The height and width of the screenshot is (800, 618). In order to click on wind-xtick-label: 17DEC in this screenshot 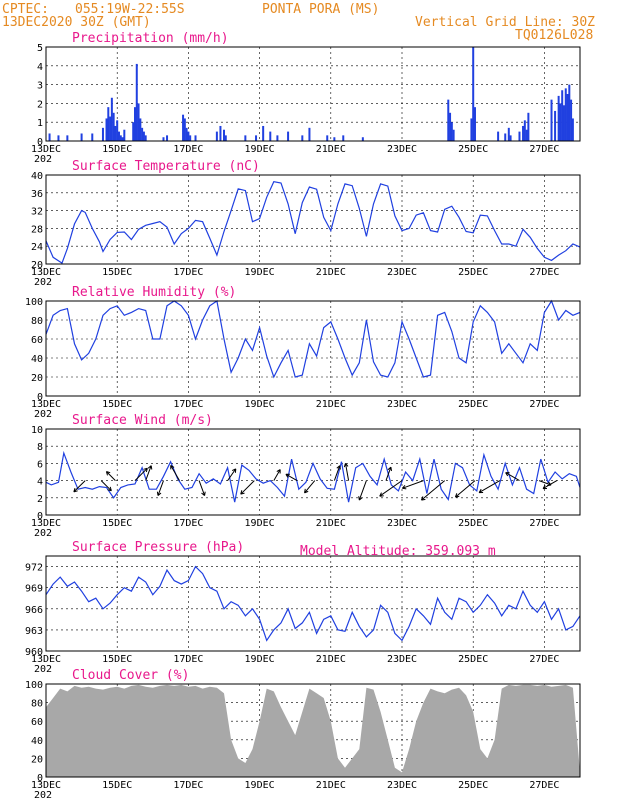, I will do `click(188, 523)`.